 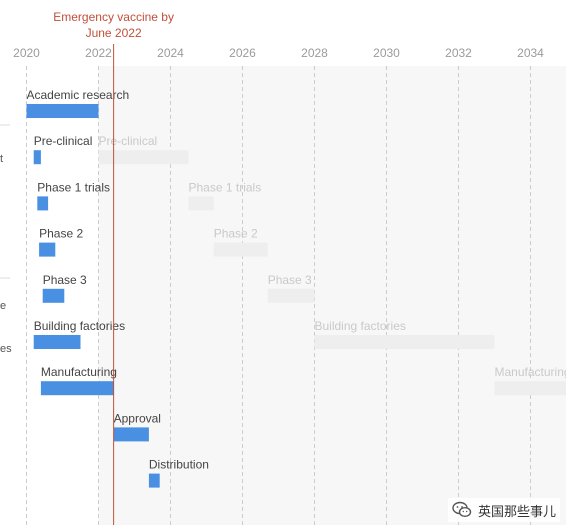 I want to click on ghost-label-5: Building factories, so click(x=360, y=326).